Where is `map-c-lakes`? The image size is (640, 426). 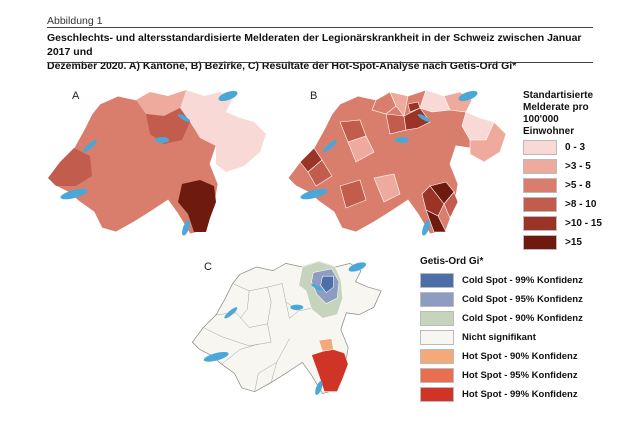 map-c-lakes is located at coordinates (285, 328).